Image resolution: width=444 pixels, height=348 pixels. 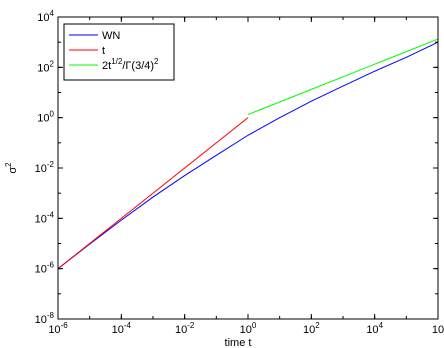 I want to click on legend-label-2: 2t1/2/Γ(3/4)2, so click(x=130, y=64).